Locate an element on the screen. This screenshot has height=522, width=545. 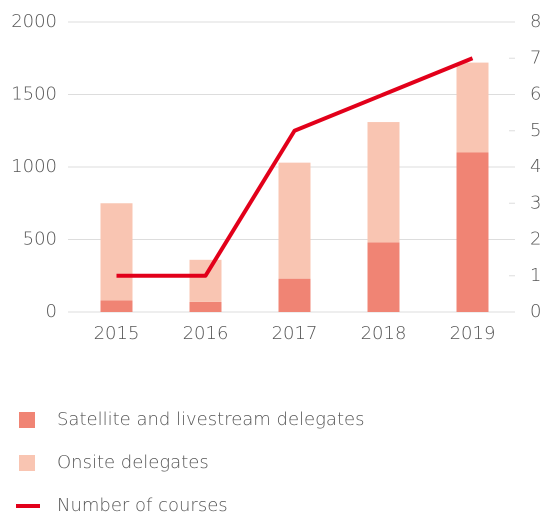
y2-tick-label: 0 is located at coordinates (535, 311).